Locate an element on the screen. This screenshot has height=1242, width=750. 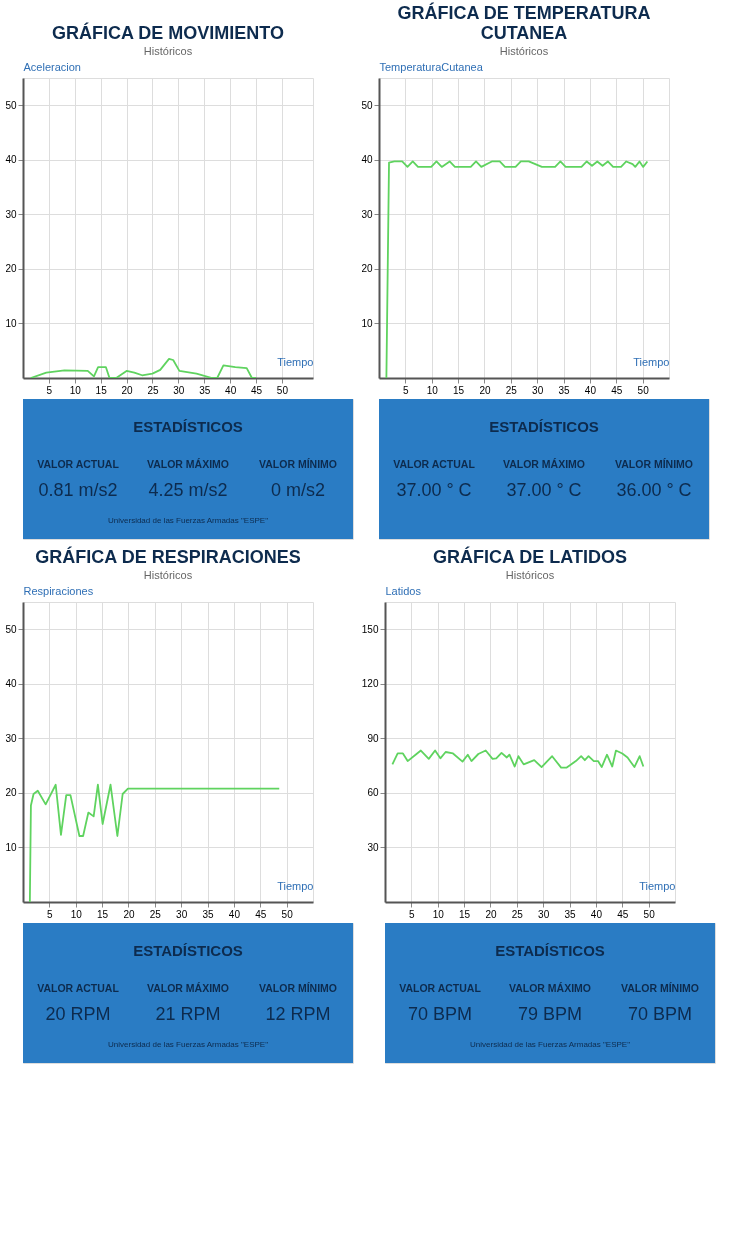
y-tick-label: 90 is located at coordinates (373, 738).